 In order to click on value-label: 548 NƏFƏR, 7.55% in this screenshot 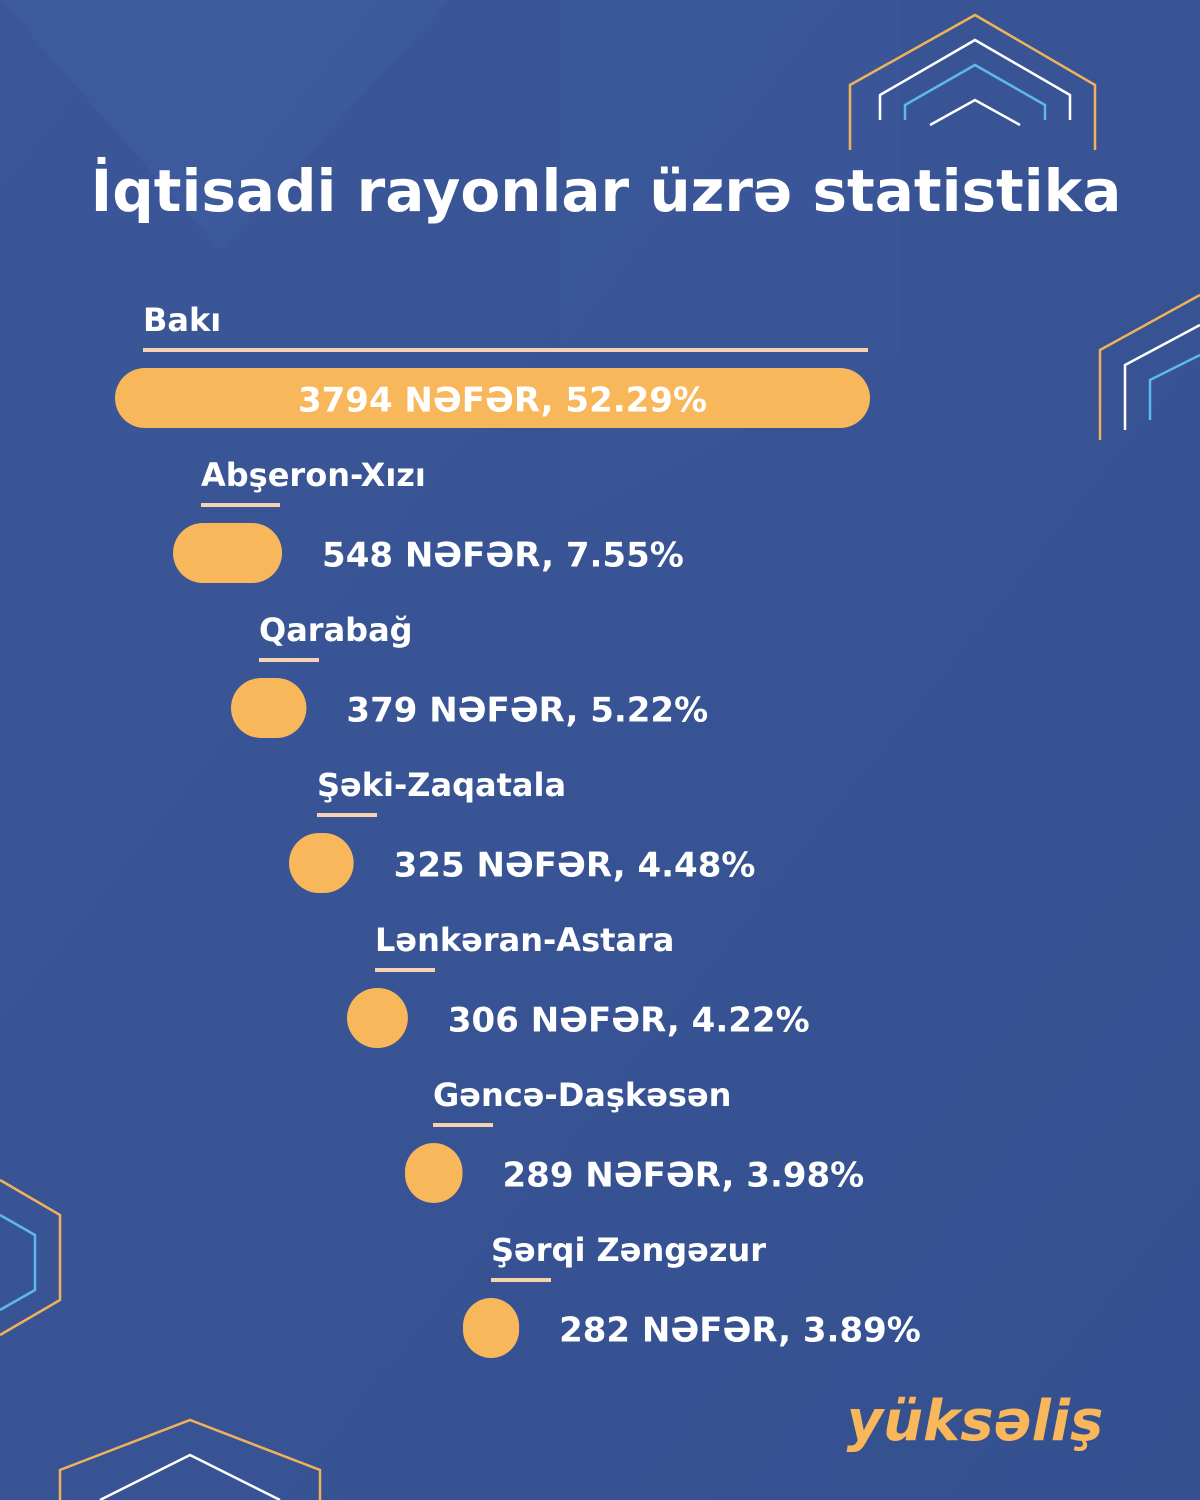, I will do `click(503, 556)`.